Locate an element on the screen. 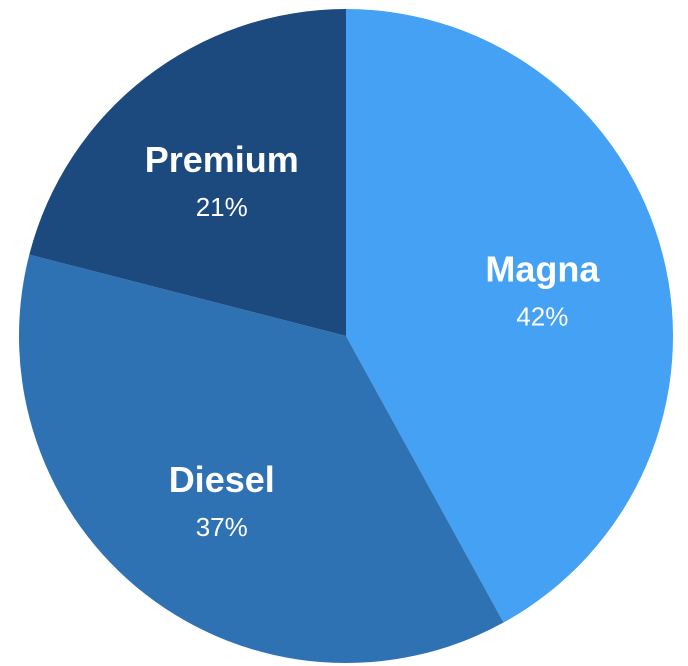 This screenshot has height=666, width=688. slice-label-diesel: Diesel is located at coordinates (222, 479).